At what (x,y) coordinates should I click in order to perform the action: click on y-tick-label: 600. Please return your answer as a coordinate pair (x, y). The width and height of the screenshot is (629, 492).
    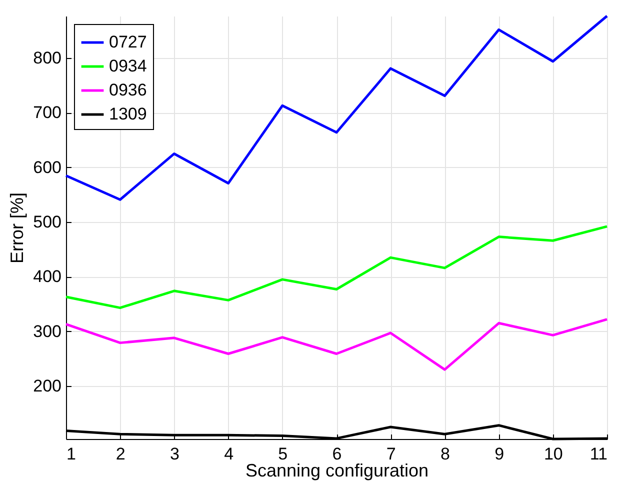
    Looking at the image, I should click on (47, 167).